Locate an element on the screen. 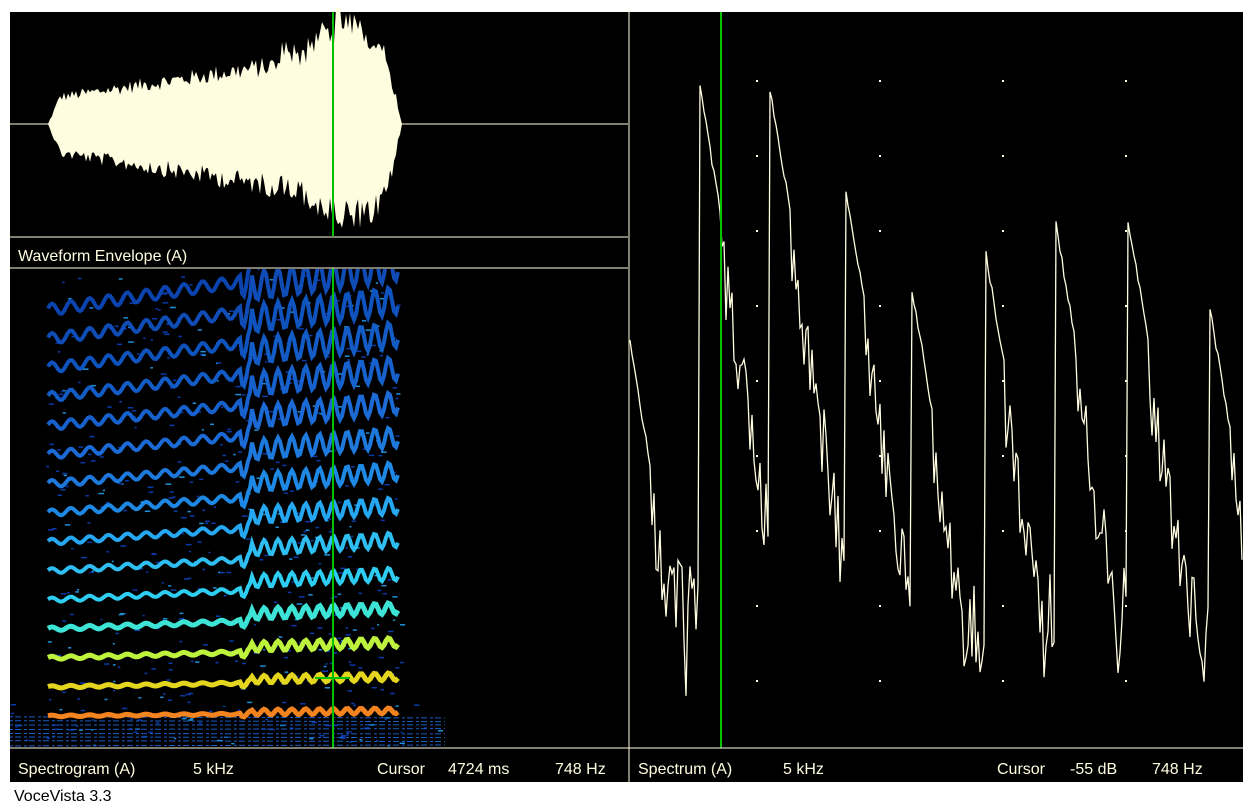 This screenshot has width=1243, height=812. noise-band is located at coordinates (228, 745).